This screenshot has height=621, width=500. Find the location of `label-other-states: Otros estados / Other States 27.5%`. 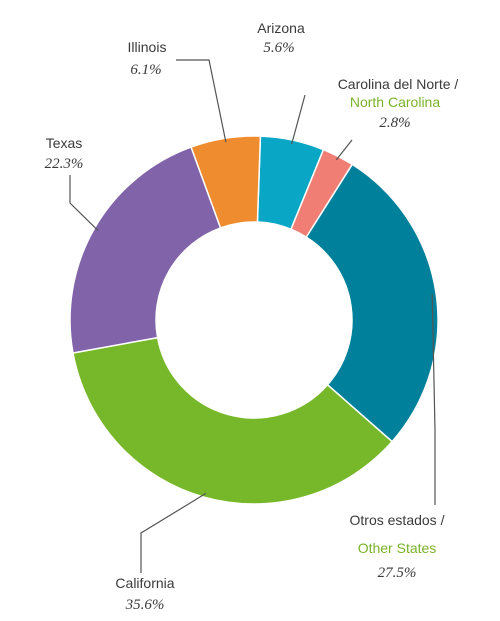

label-other-states: Otros estados / Other States 27.5% is located at coordinates (397, 546).